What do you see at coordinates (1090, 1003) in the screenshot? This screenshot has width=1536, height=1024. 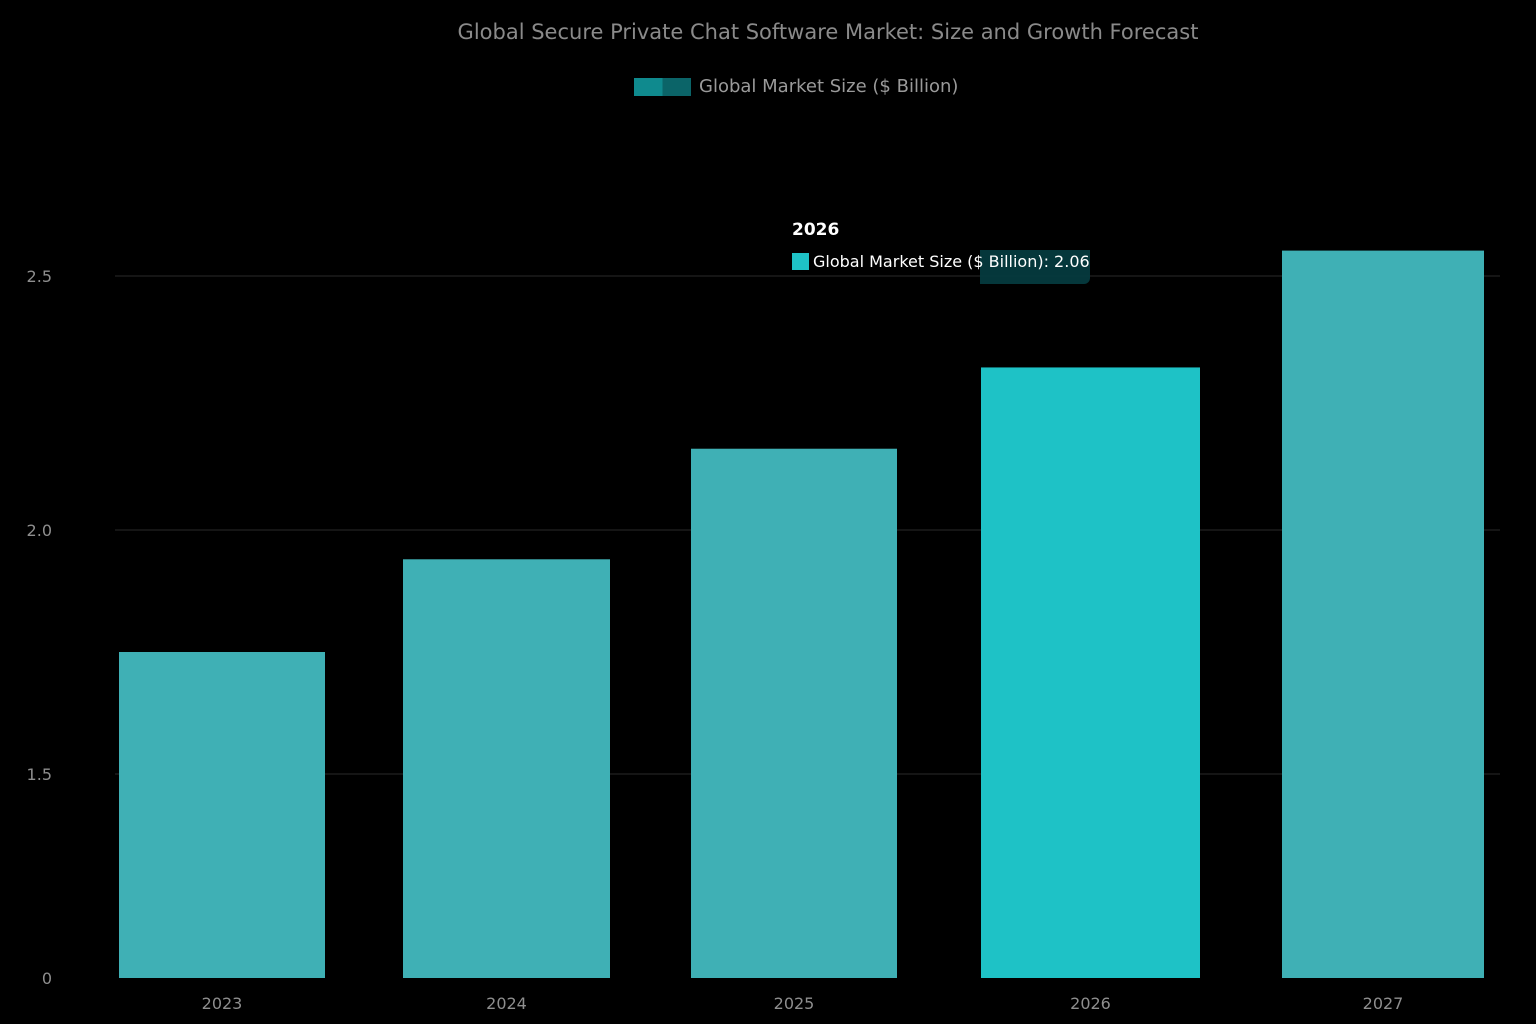 I see `x-tick-label: 2026` at bounding box center [1090, 1003].